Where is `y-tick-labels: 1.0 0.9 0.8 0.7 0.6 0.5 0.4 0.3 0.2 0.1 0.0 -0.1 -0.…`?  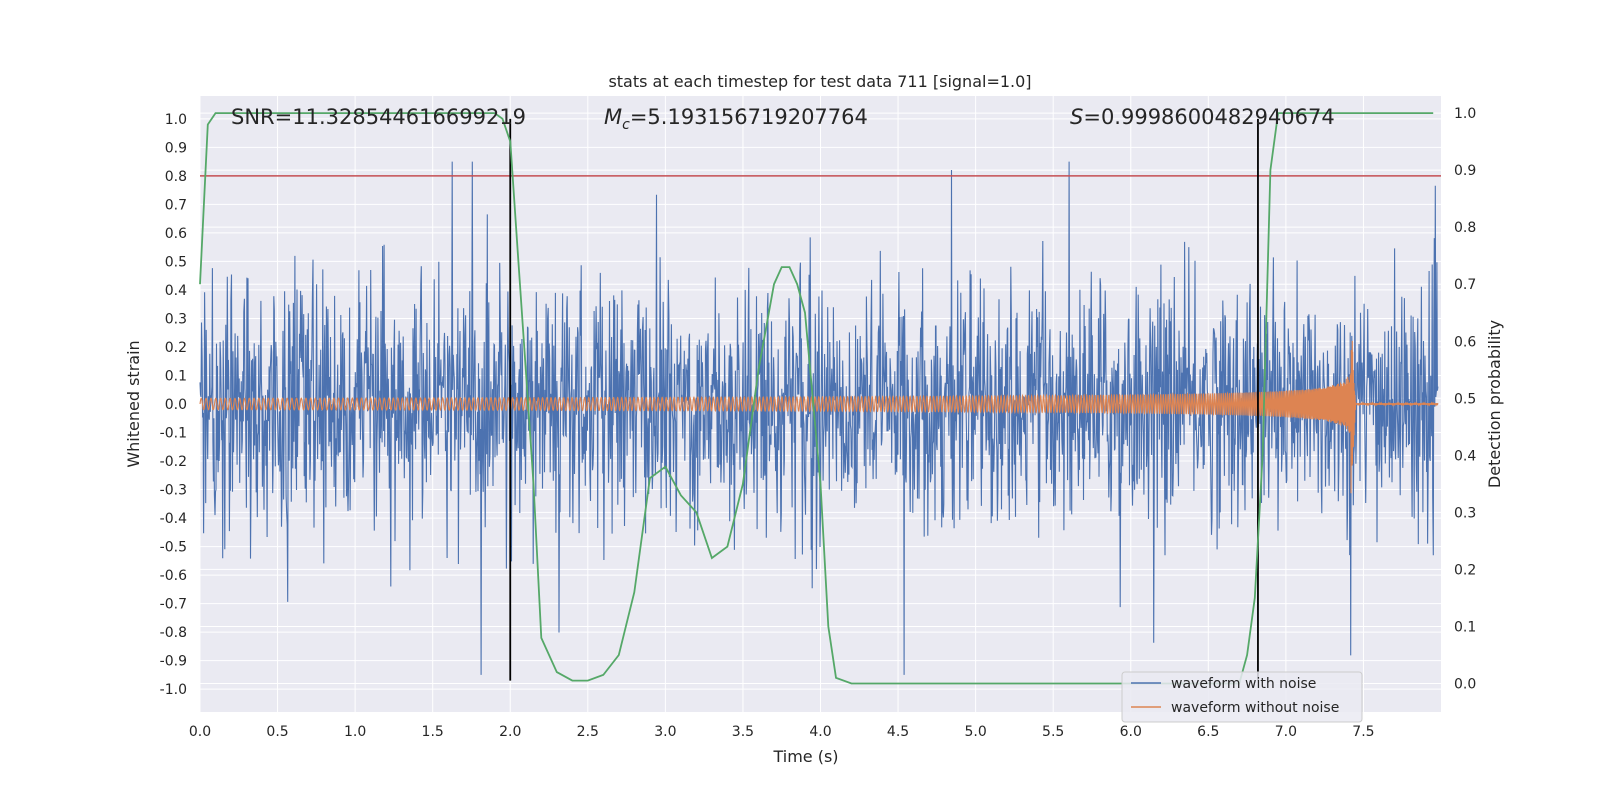
y-tick-labels: 1.0 0.9 0.8 0.7 0.6 0.5 0.4 0.3 0.2 0.1 0.0 -0.1 -0.… is located at coordinates (173, 405).